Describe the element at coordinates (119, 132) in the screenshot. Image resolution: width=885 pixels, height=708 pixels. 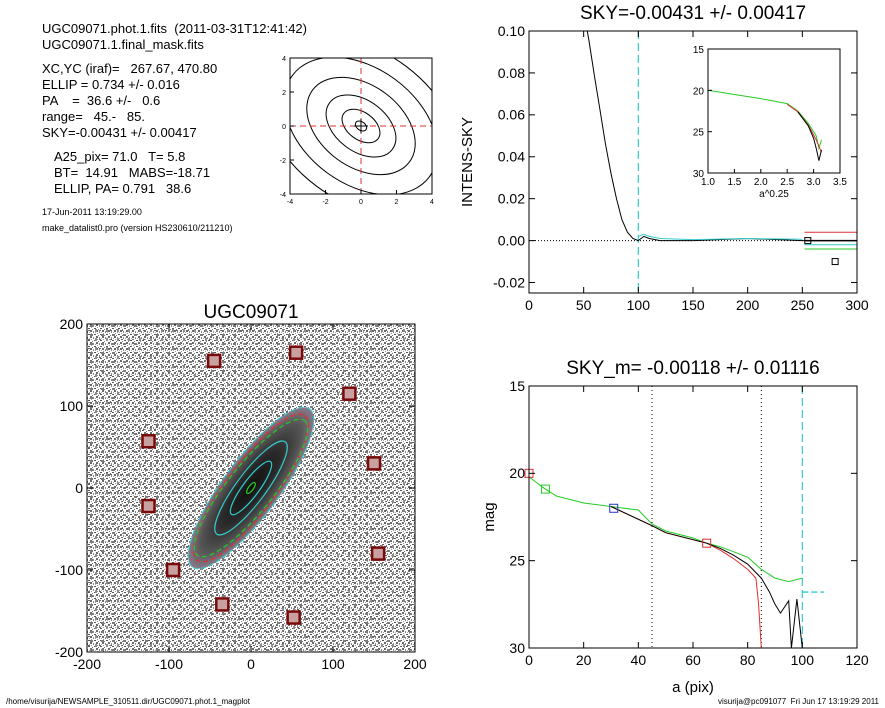
I see `param-line: SKY=-0.00431 +/- 0.00417` at that location.